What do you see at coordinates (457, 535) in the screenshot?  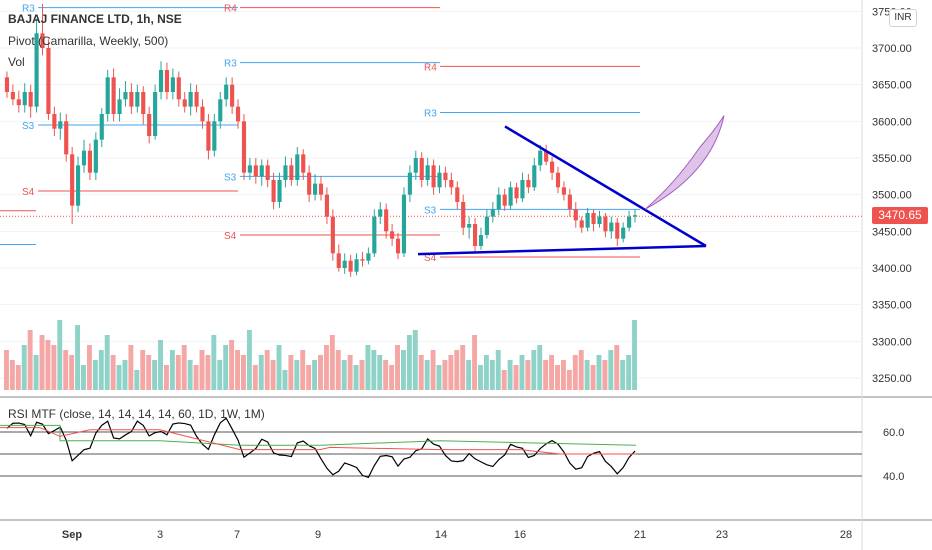 I see `time-axis: Sep 3 7 9 14 16 21 23 28` at bounding box center [457, 535].